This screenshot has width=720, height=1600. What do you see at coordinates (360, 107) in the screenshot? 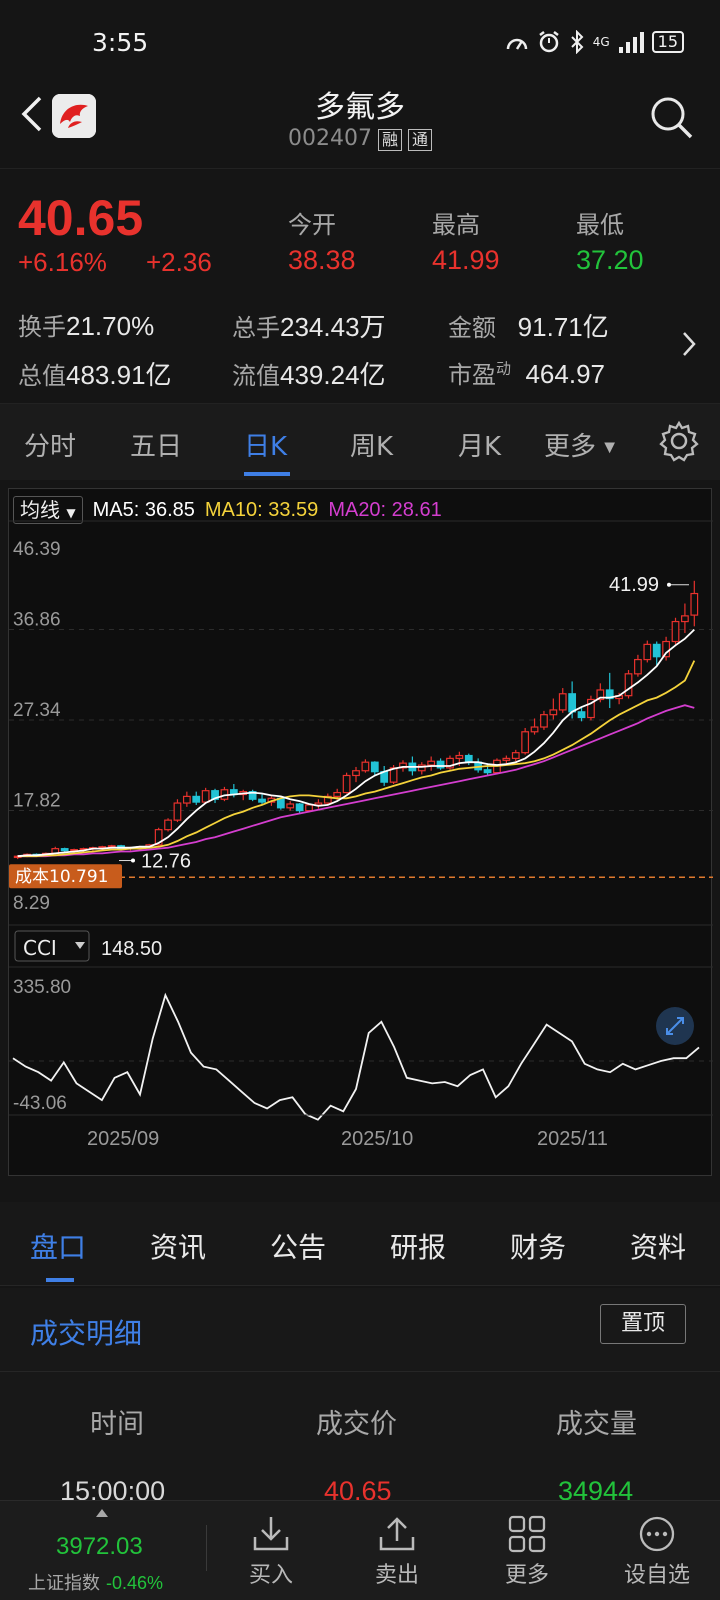
I see `stock-name: 多氟多` at bounding box center [360, 107].